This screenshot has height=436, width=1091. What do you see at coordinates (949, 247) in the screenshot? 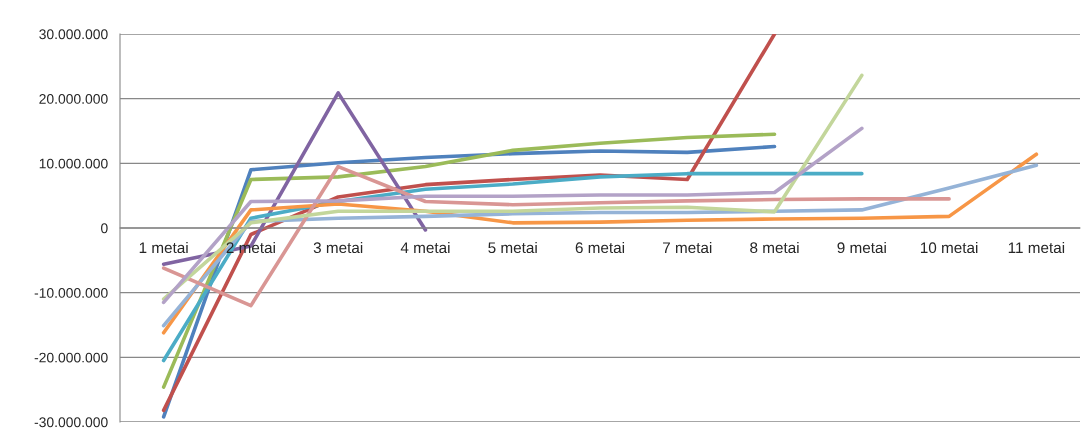
I see `x-tick-label: 10 metai` at bounding box center [949, 247].